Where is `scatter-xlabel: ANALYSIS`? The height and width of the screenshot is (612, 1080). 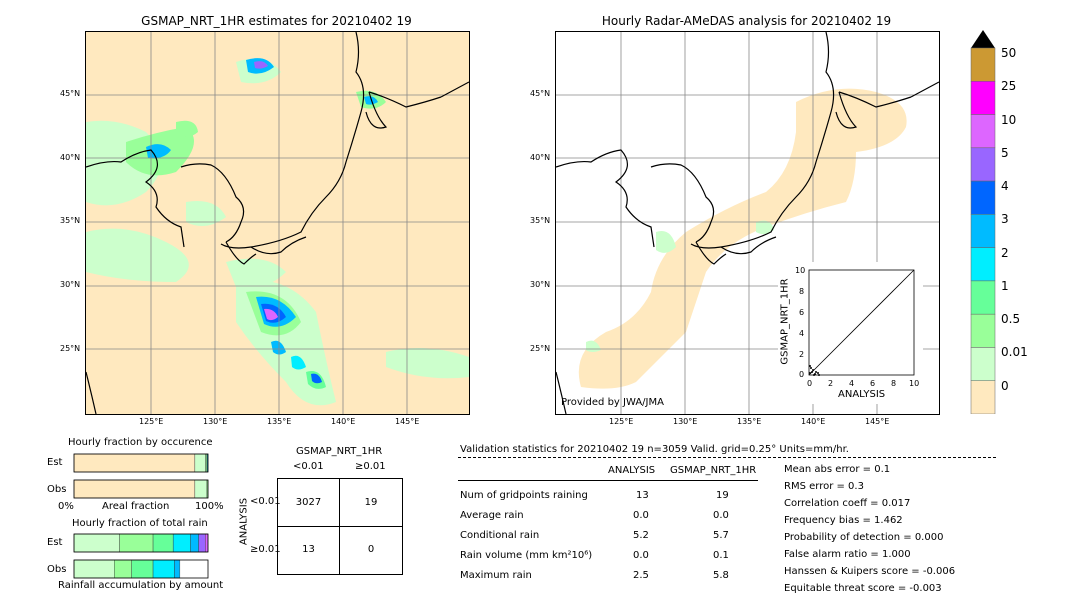 scatter-xlabel: ANALYSIS is located at coordinates (862, 394).